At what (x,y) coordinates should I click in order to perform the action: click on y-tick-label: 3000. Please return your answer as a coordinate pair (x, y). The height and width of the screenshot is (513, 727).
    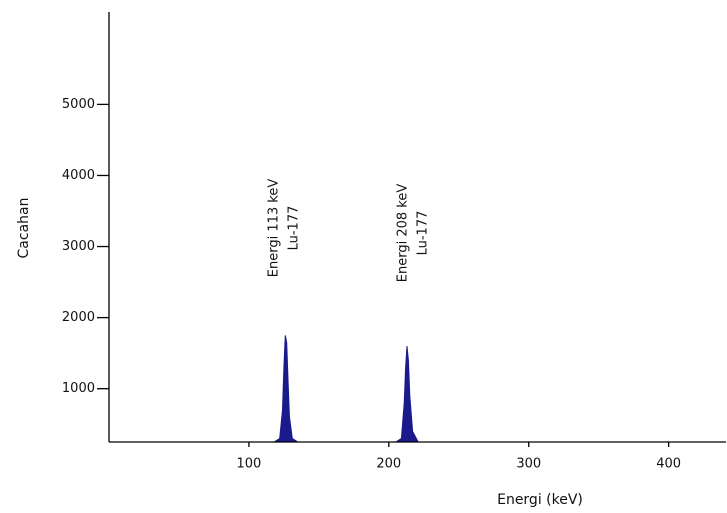
    Looking at the image, I should click on (78, 246).